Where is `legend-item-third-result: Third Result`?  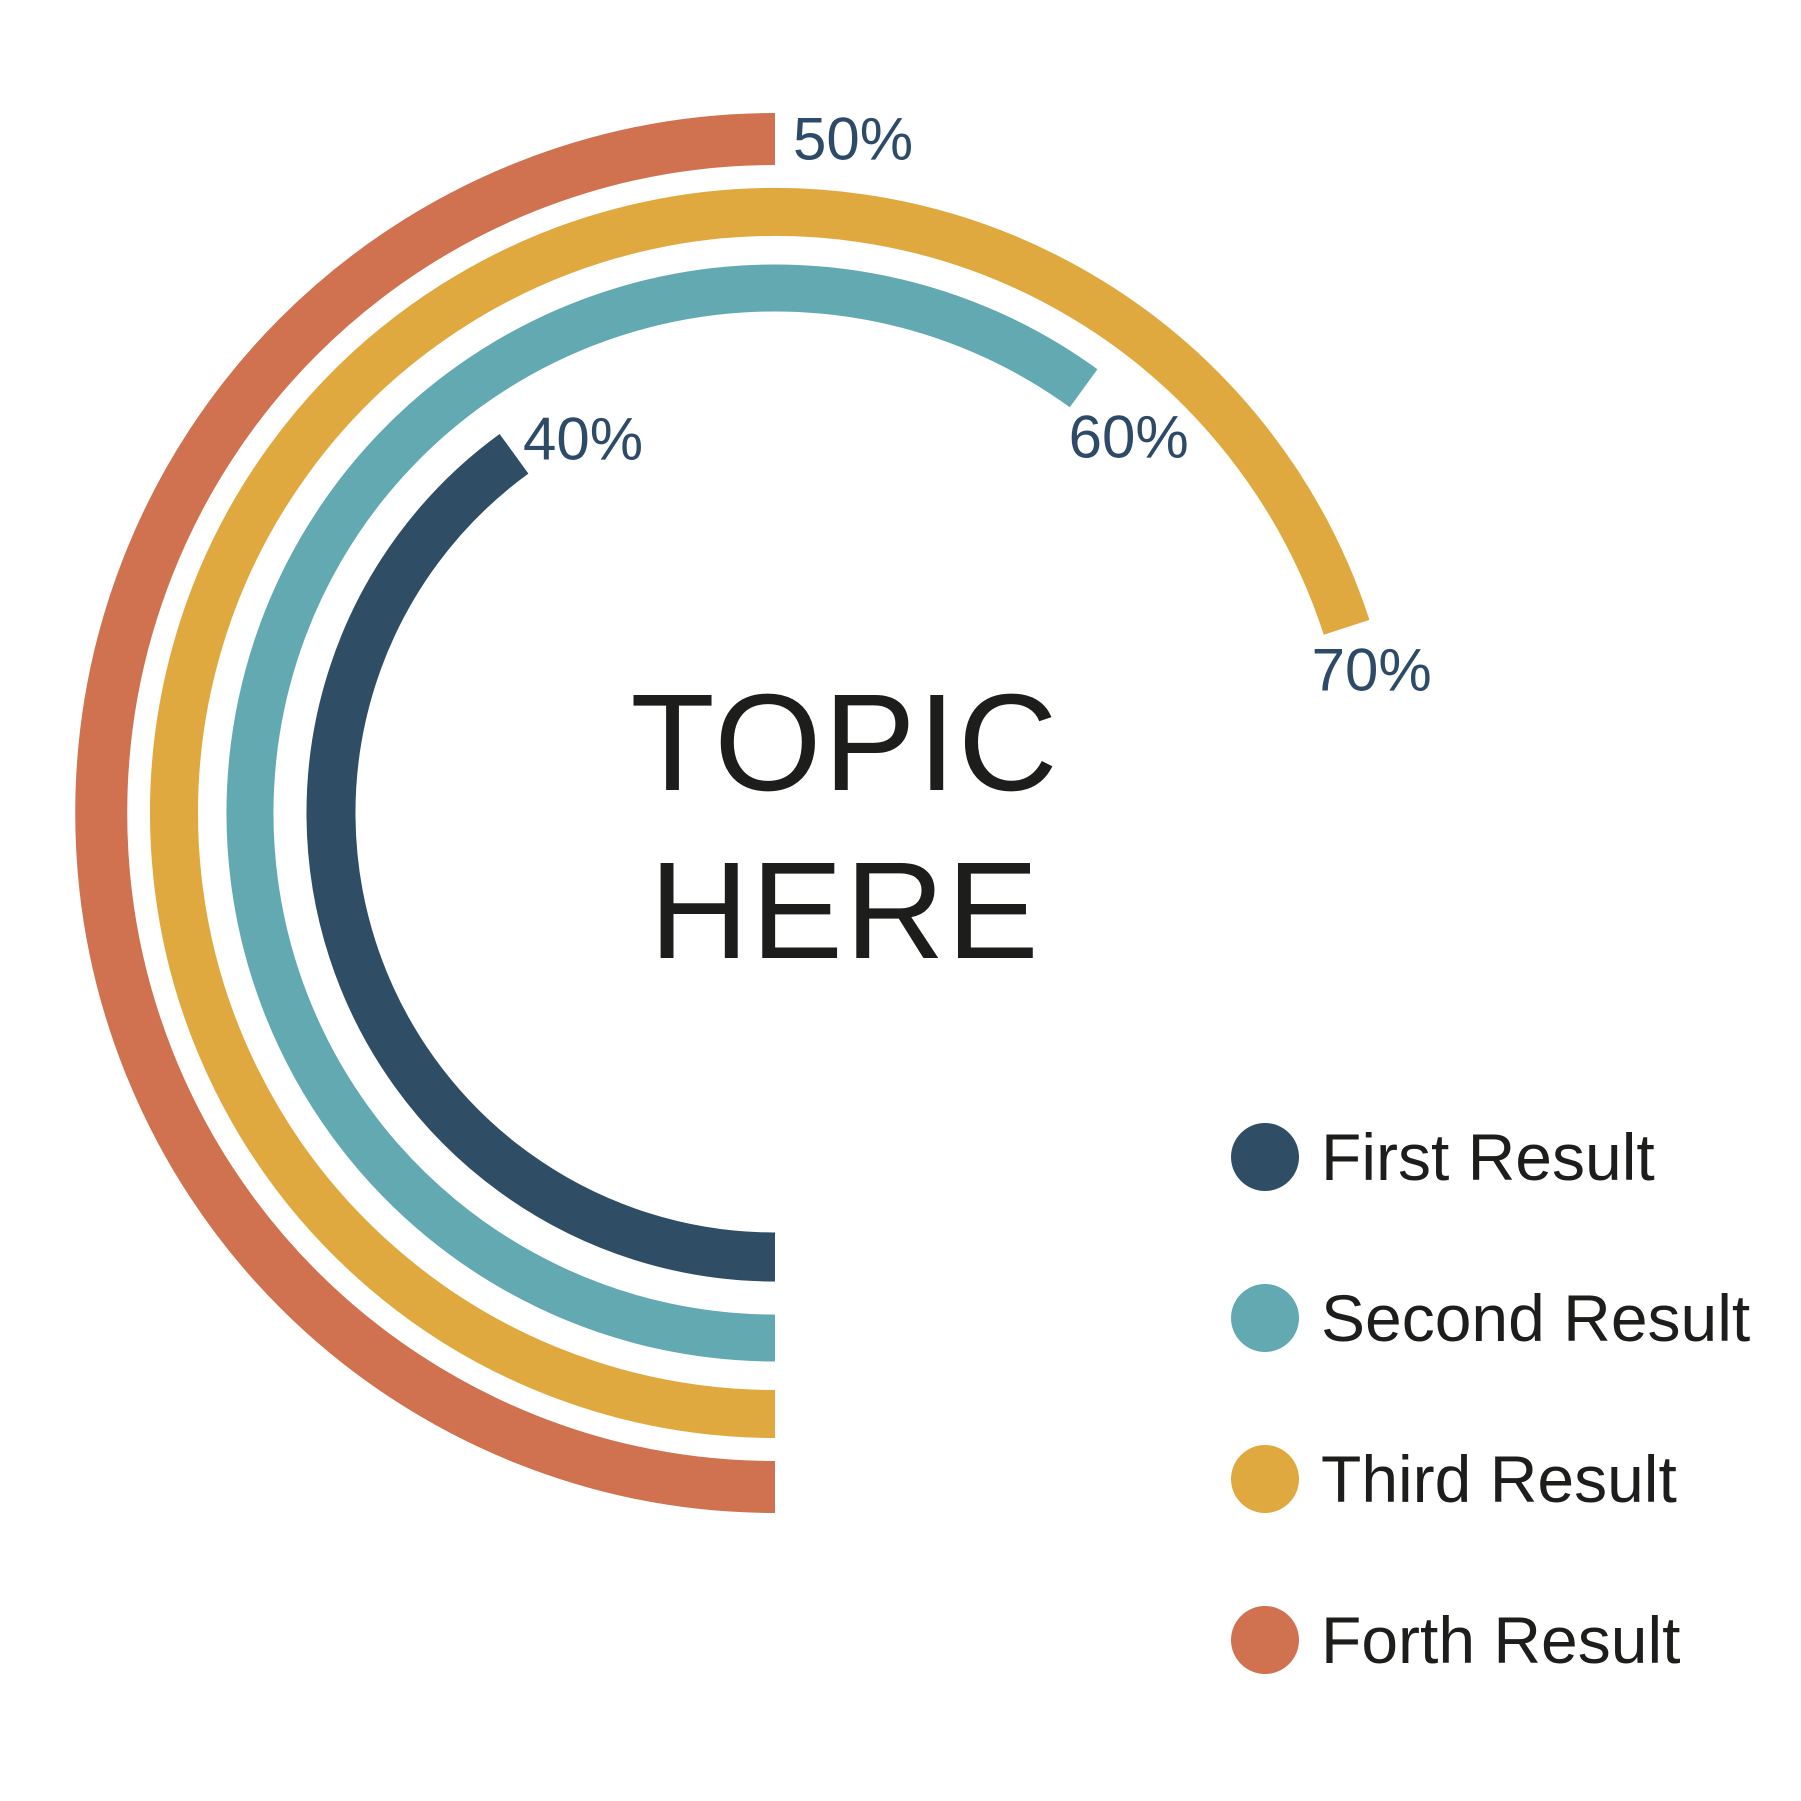
legend-item-third-result: Third Result is located at coordinates (1490, 1479).